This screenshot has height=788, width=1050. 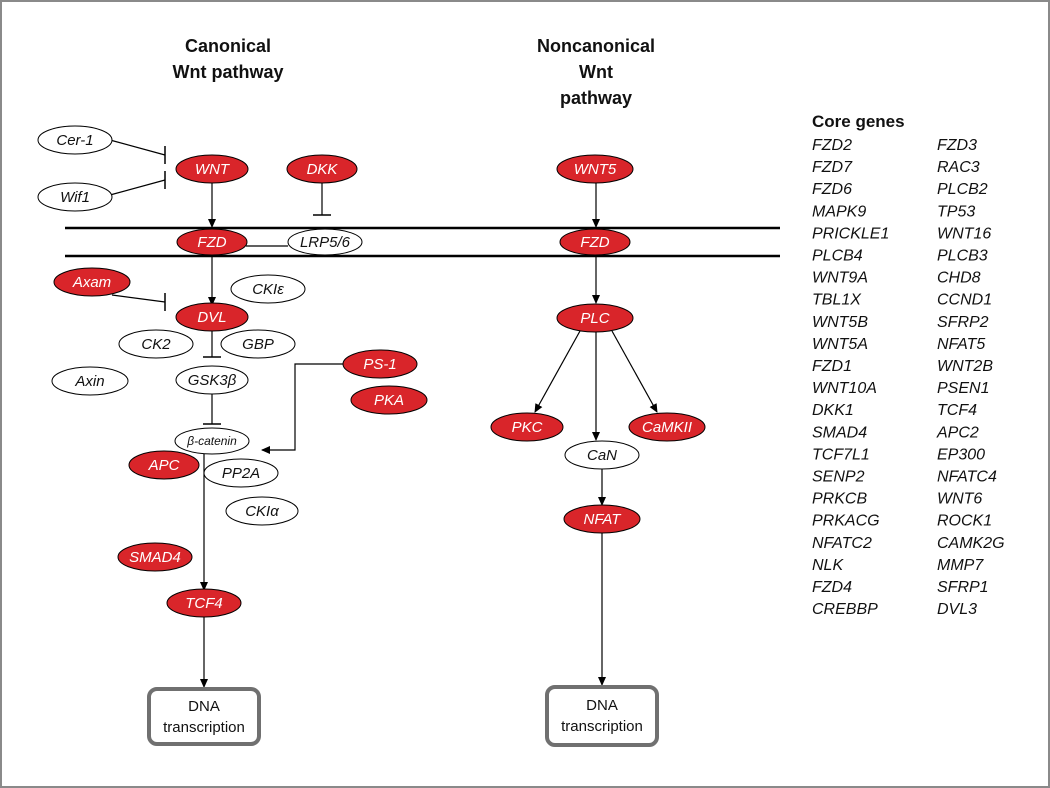 I want to click on node-ck2-label: CK2, so click(x=156, y=344).